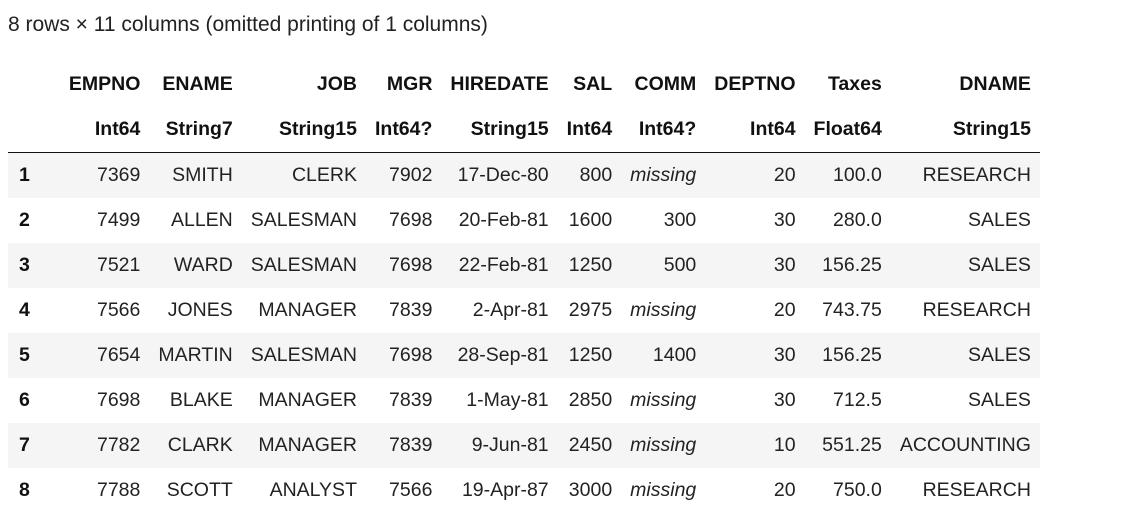  Describe the element at coordinates (104, 84) in the screenshot. I see `column-header-empno: EMPNO` at that location.